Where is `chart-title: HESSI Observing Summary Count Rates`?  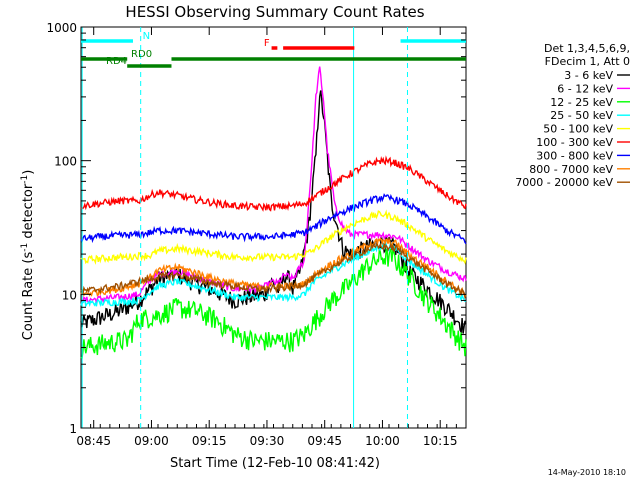 chart-title: HESSI Observing Summary Count Rates is located at coordinates (274, 12).